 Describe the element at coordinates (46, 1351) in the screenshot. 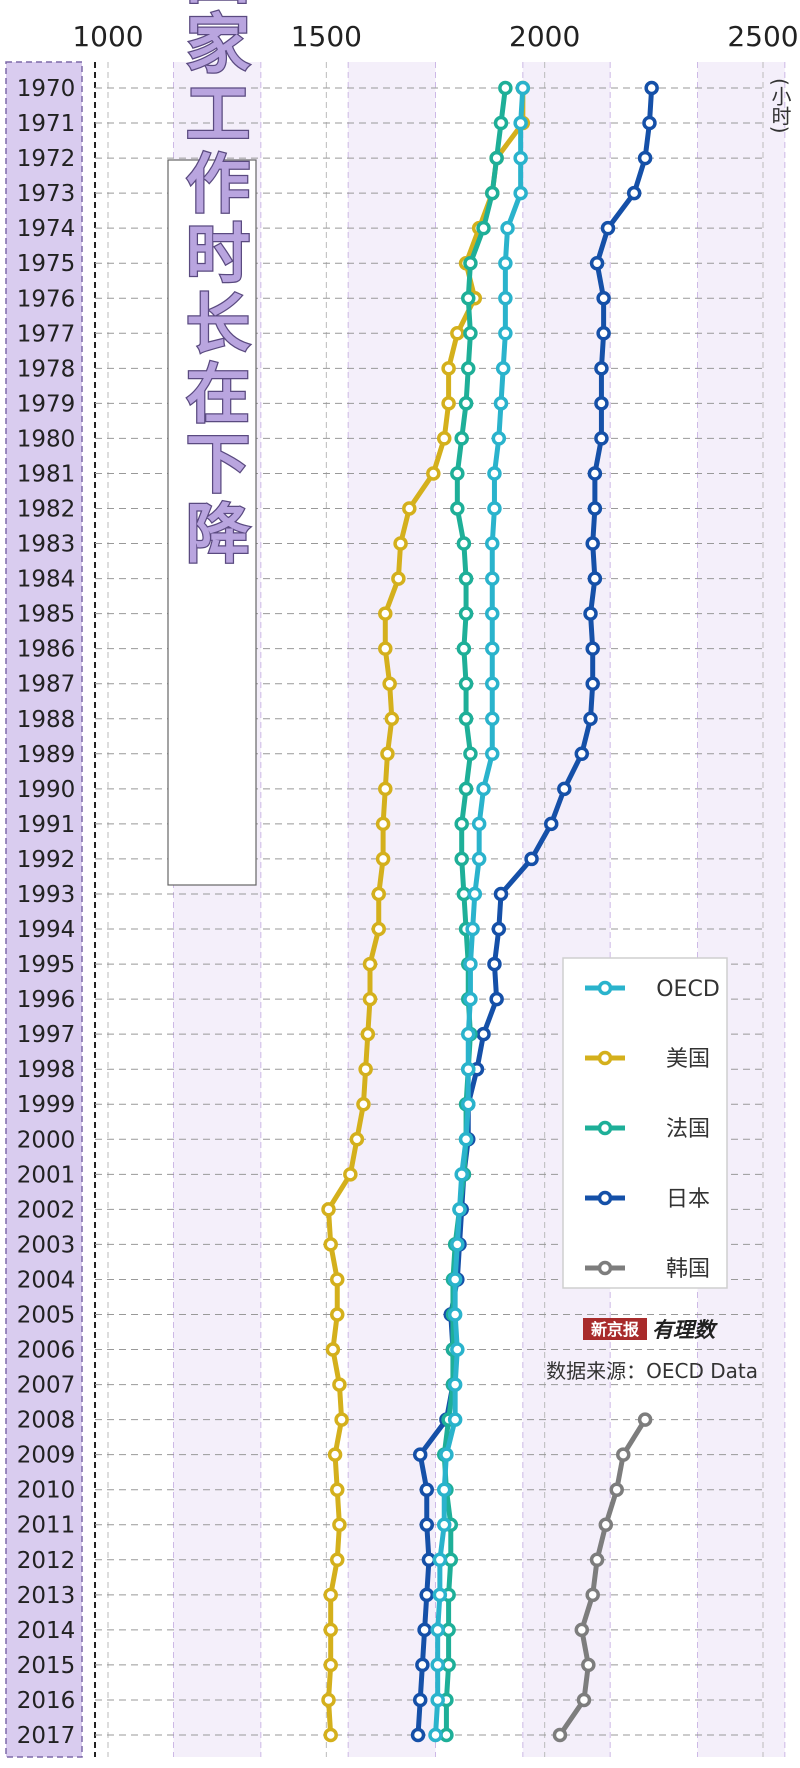

I see `year-label: 2006` at that location.